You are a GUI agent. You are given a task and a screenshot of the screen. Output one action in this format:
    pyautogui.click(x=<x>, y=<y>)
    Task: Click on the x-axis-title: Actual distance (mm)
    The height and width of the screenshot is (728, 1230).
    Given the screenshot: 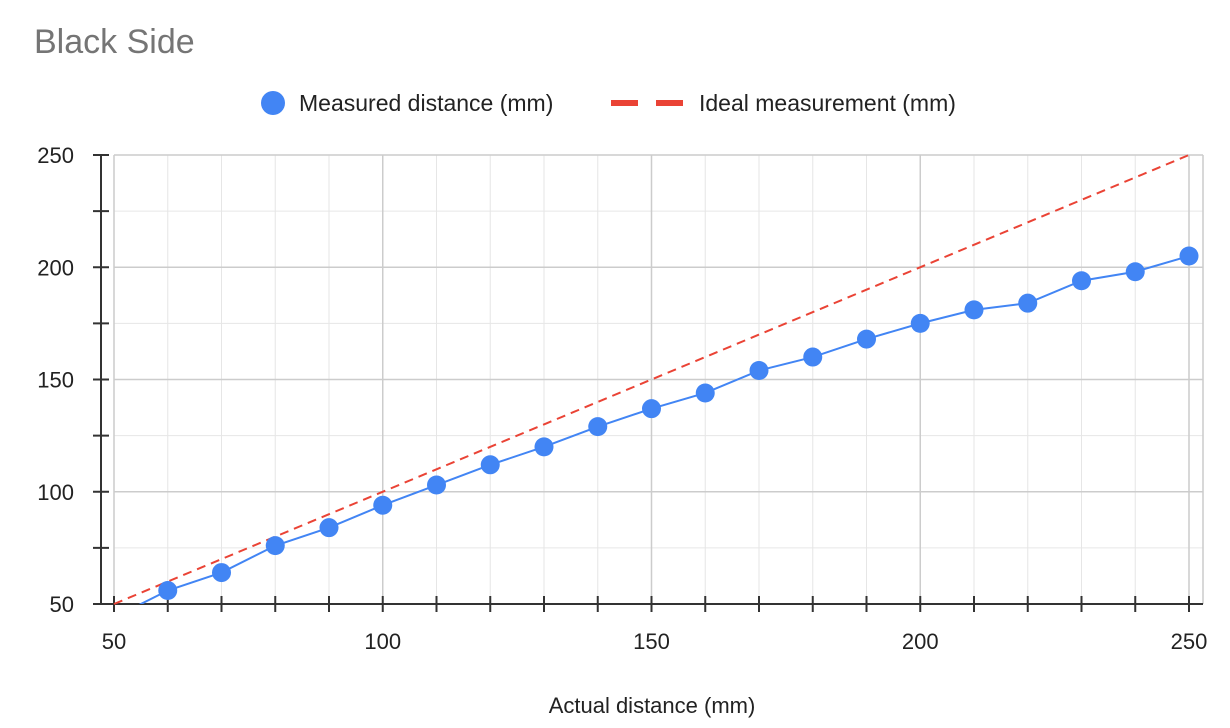 What is the action you would take?
    pyautogui.click(x=652, y=705)
    